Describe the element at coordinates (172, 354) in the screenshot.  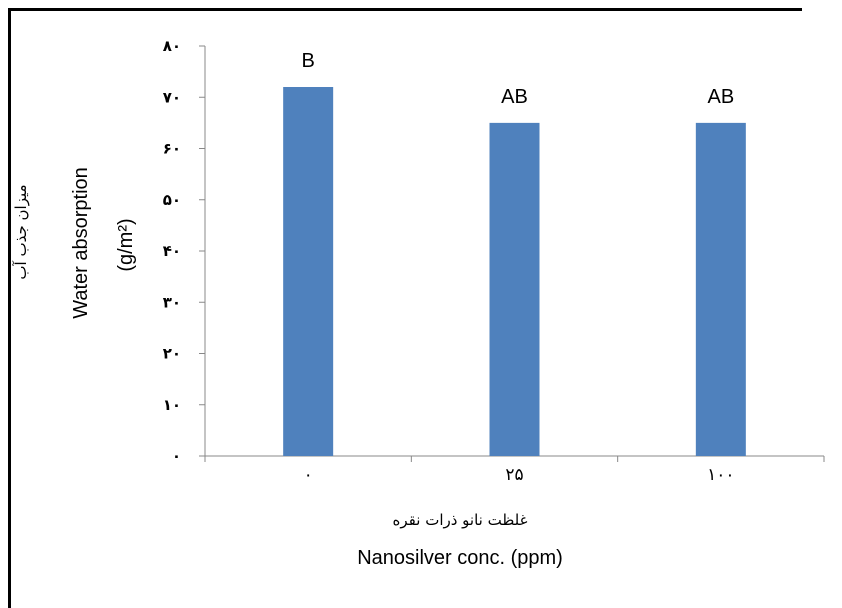
I see `y-tick-label: ۲۰` at that location.